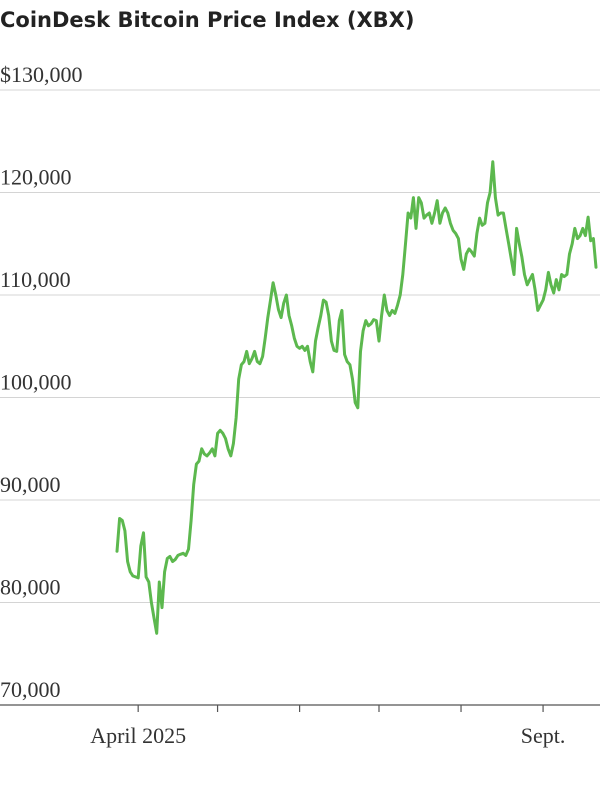 The image size is (600, 800). I want to click on x-tick-label: Sept., so click(543, 735).